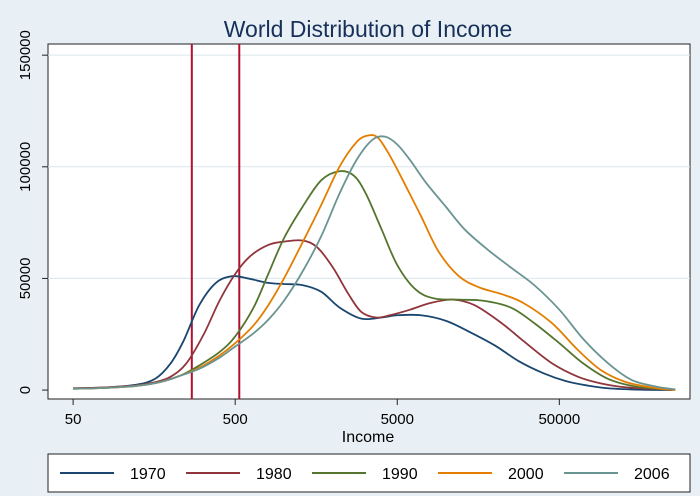  I want to click on x-tick-label: 500, so click(235, 419).